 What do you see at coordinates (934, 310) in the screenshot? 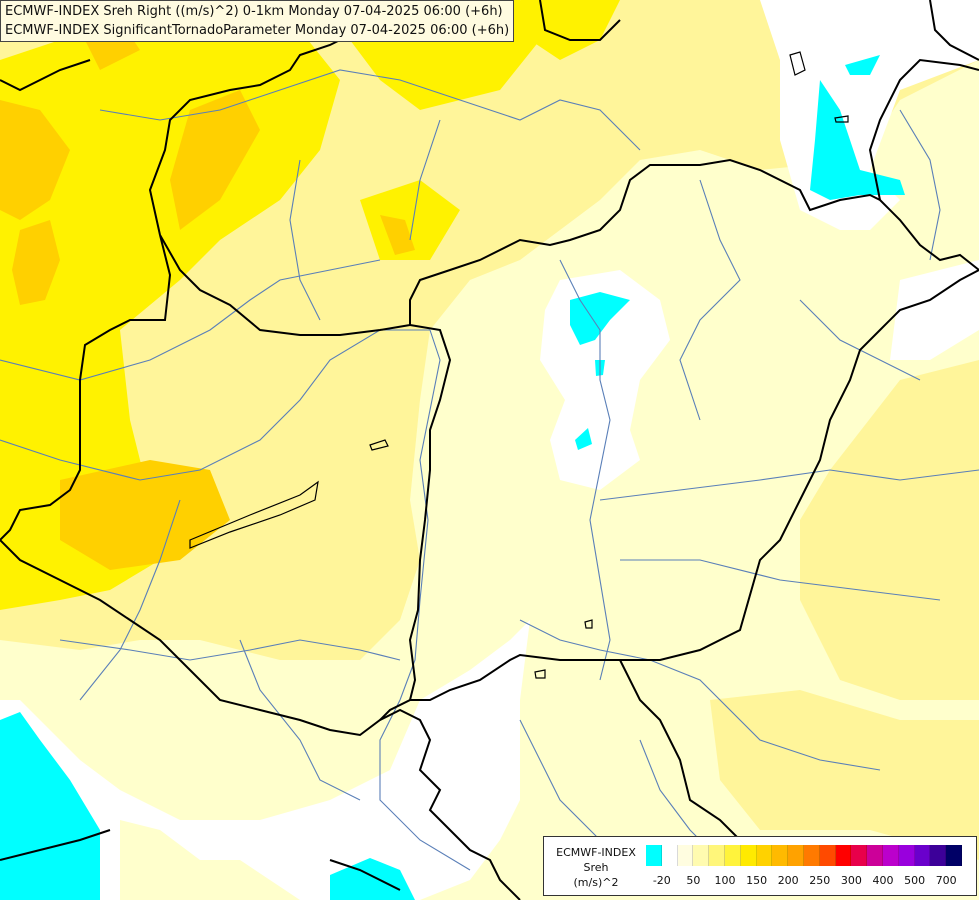
I see `white-area-east` at bounding box center [934, 310].